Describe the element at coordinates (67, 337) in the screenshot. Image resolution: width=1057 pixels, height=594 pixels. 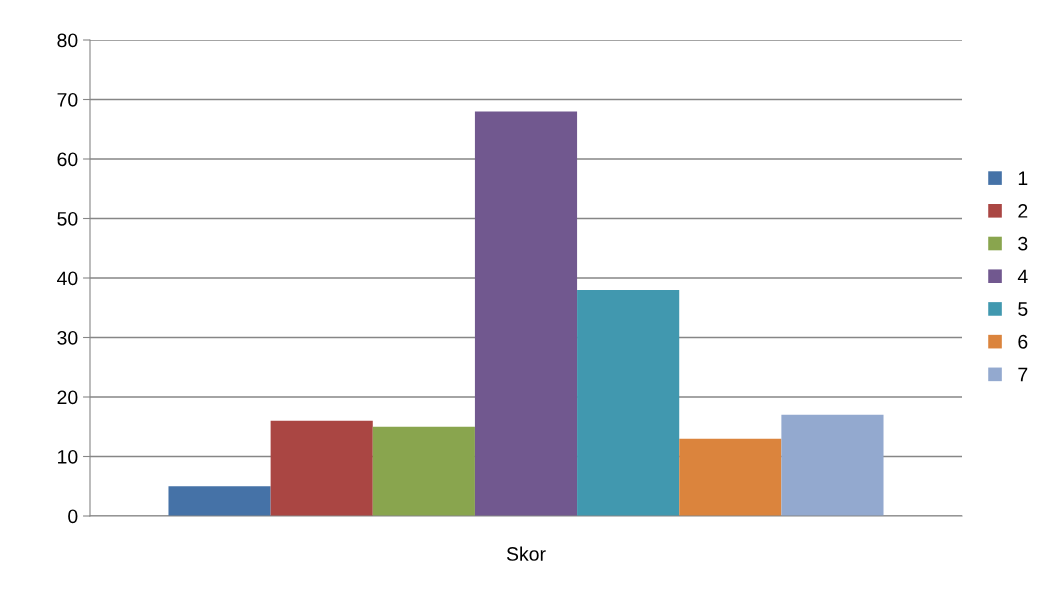
I see `y-tick-label: 30` at that location.